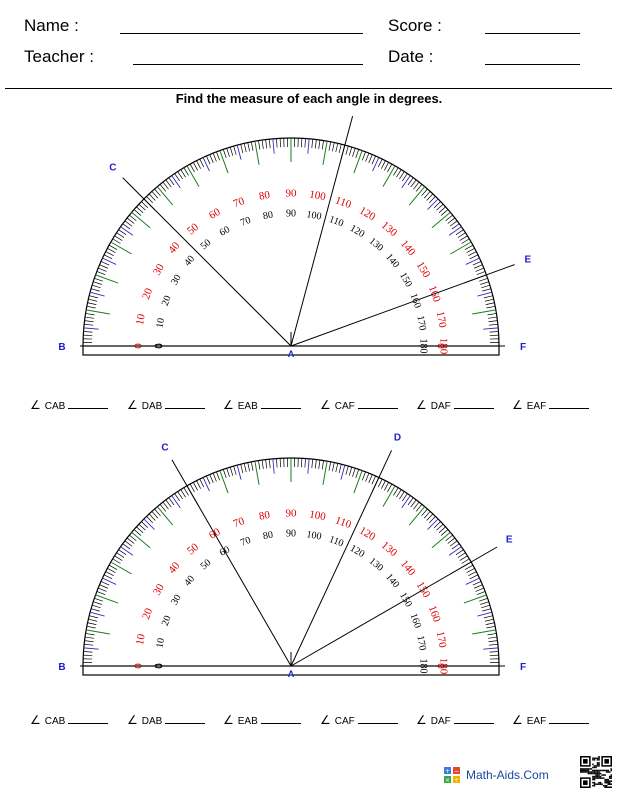 Image resolution: width=618 pixels, height=800 pixels. What do you see at coordinates (392, 581) in the screenshot?
I see `inner-scale-label: 140` at bounding box center [392, 581].